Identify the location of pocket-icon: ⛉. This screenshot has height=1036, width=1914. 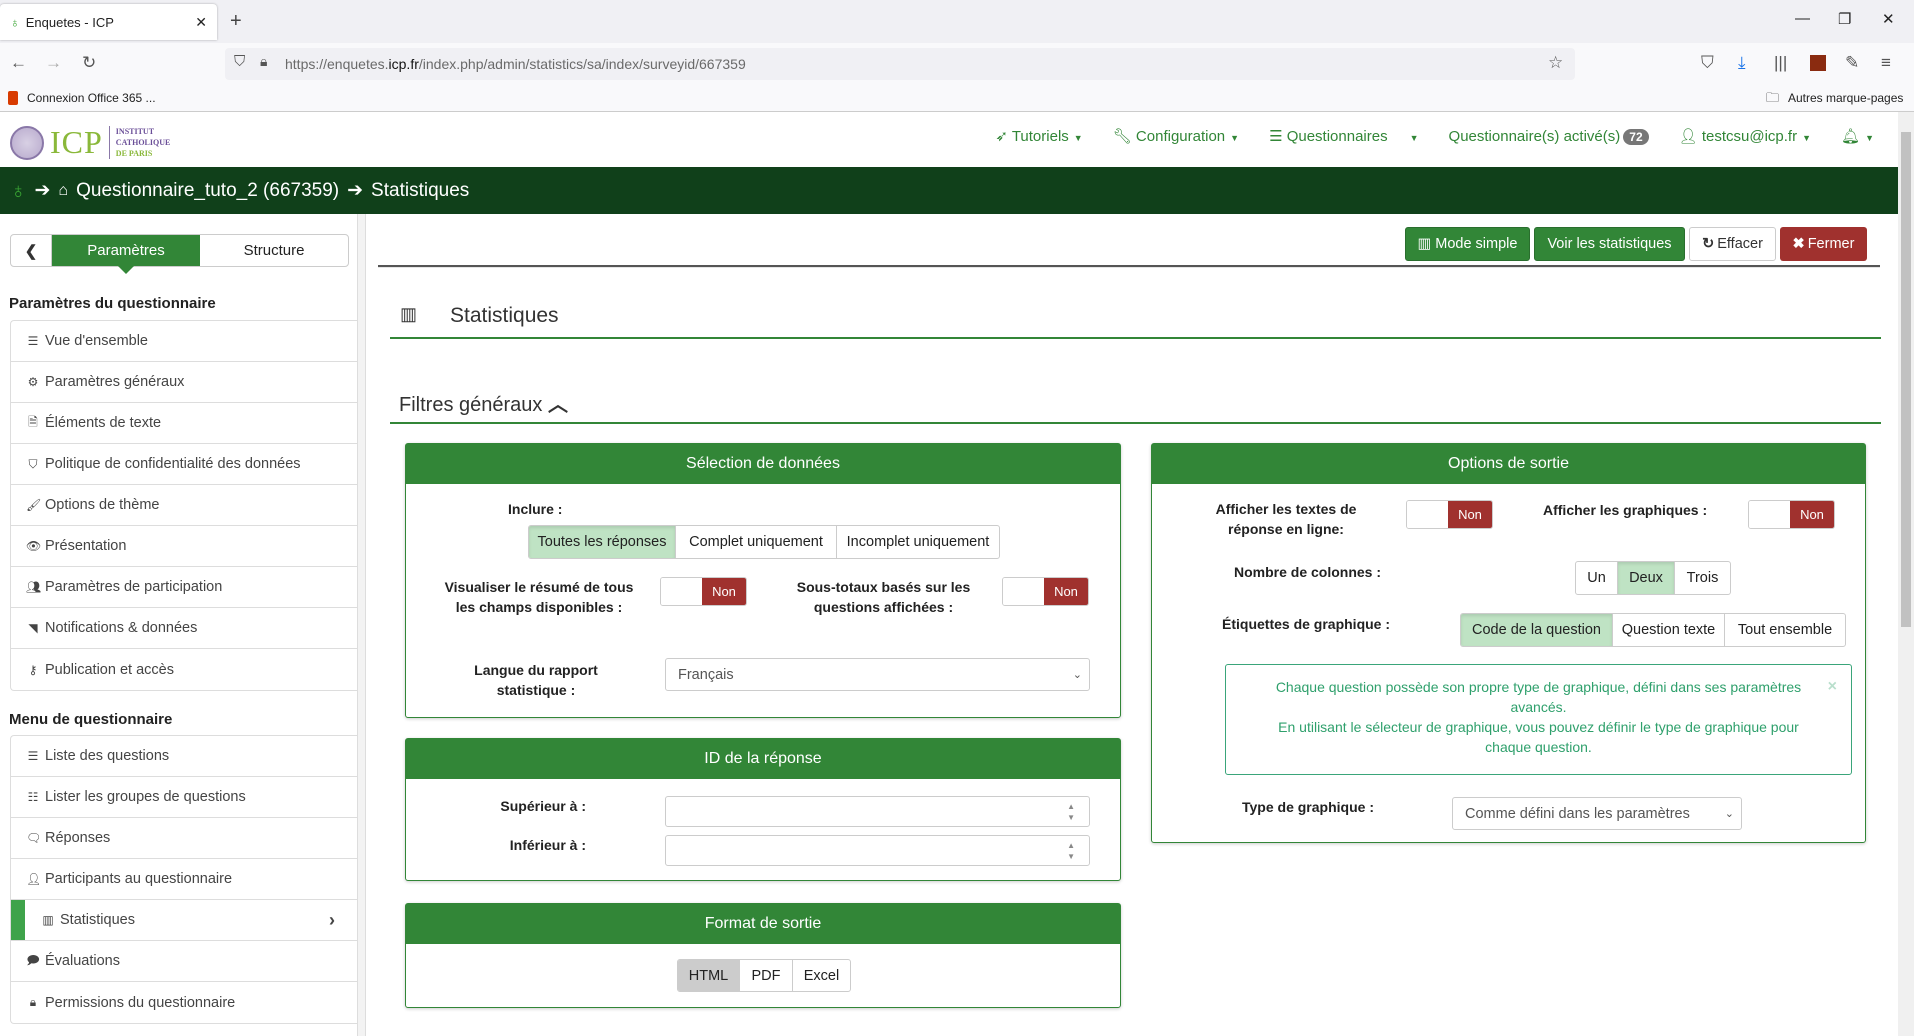
(1707, 62).